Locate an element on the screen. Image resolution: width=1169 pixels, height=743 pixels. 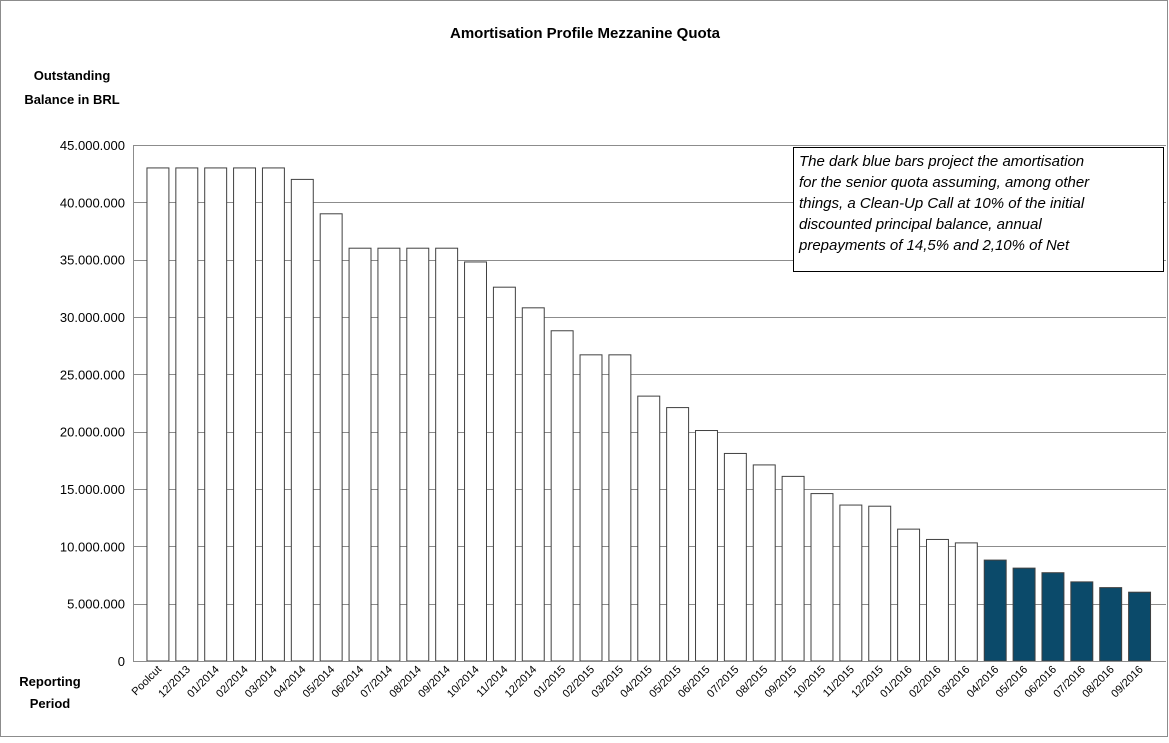
y-tick-label: 5.000.000 is located at coordinates (96, 604).